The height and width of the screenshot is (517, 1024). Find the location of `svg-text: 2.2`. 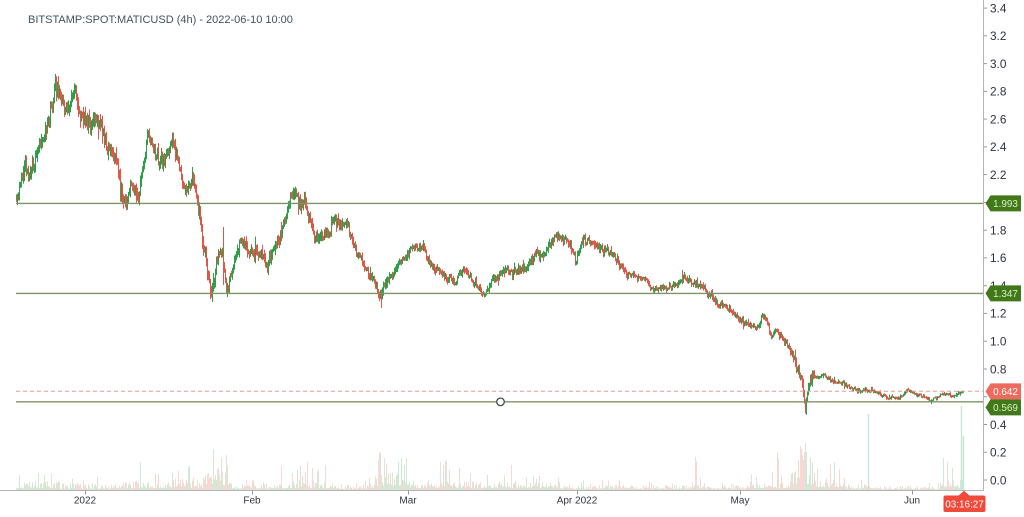

svg-text: 2.2 is located at coordinates (998, 175).